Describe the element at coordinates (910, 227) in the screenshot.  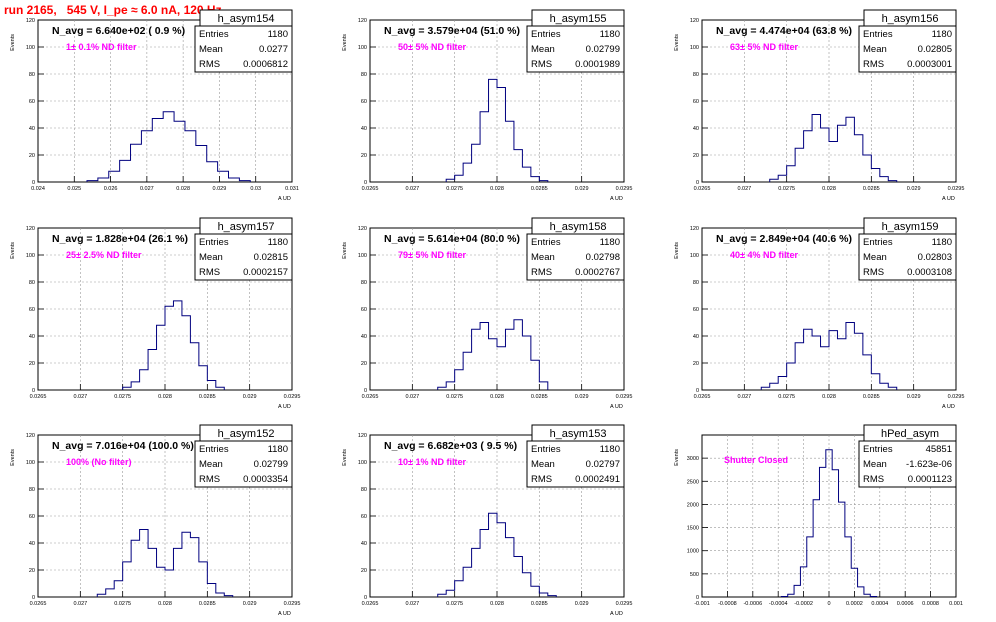
I see `stats-title: h_asym159` at that location.